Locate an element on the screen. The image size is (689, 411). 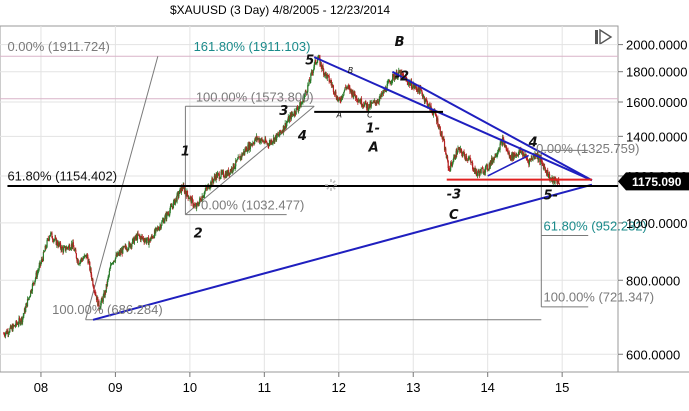
wave-label: 3 is located at coordinates (283, 111).